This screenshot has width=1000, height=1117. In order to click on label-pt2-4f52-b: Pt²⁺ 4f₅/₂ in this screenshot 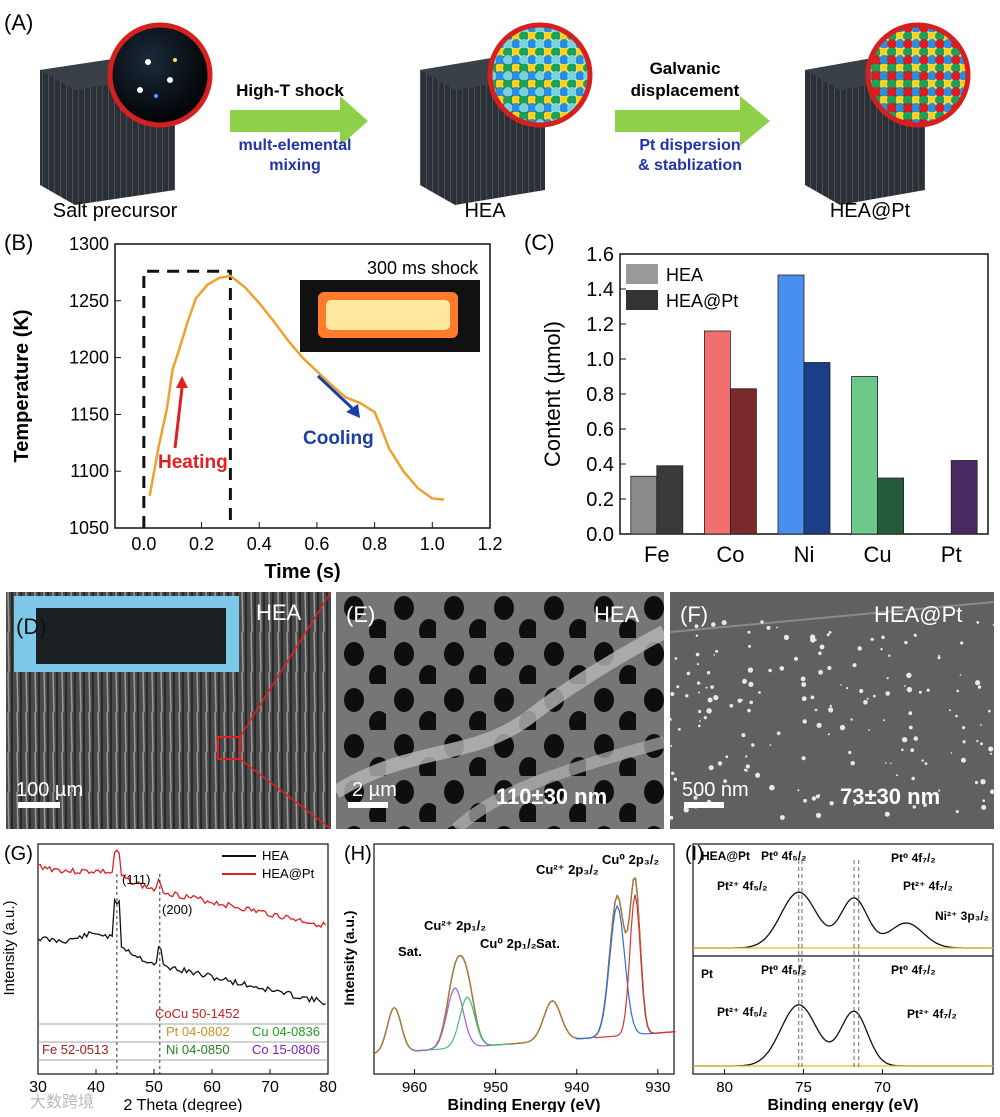, I will do `click(742, 1012)`.